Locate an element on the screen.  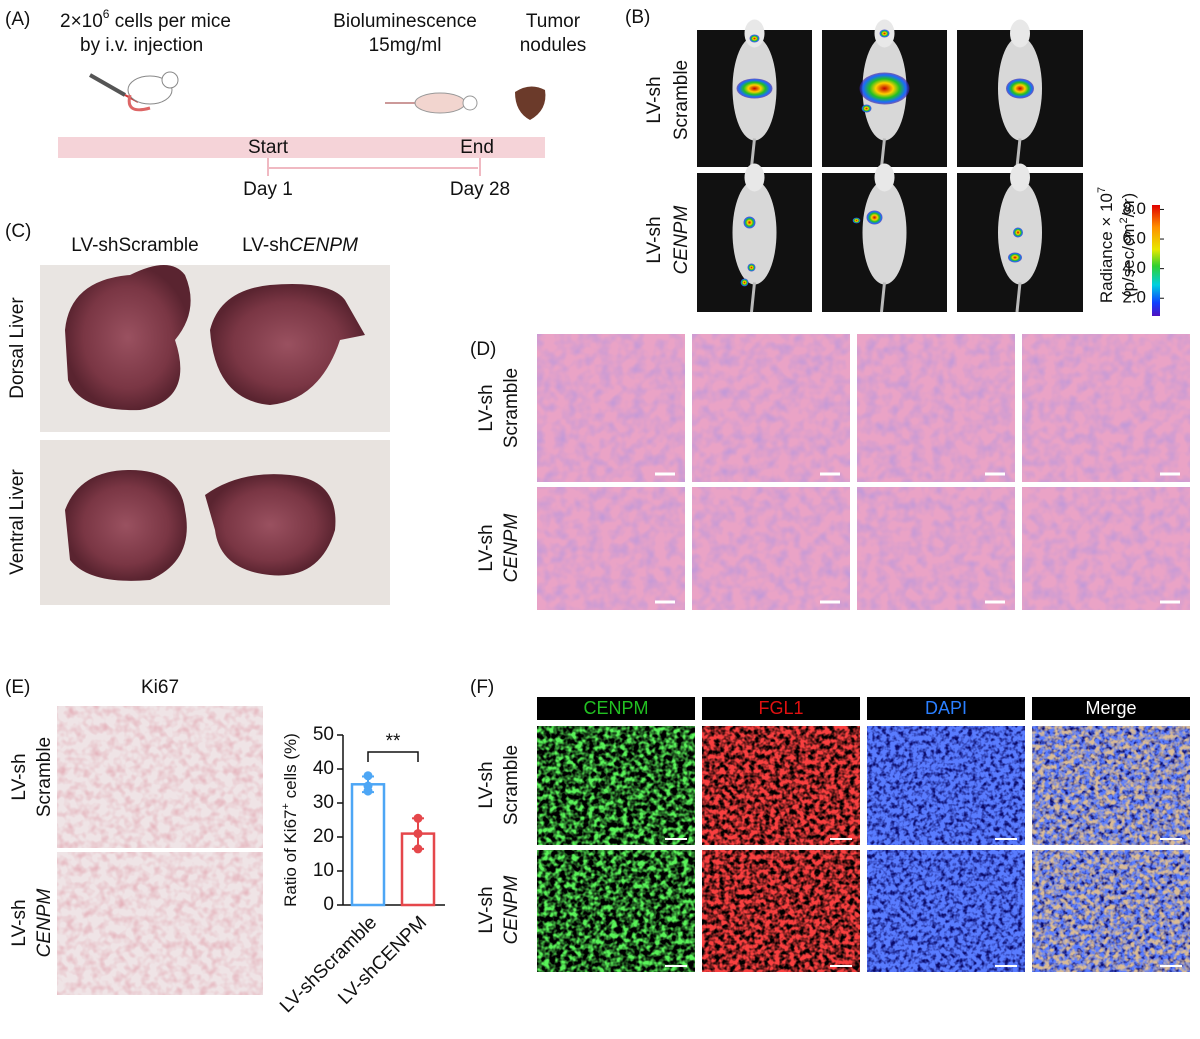
injection-icon is located at coordinates (134, 91).